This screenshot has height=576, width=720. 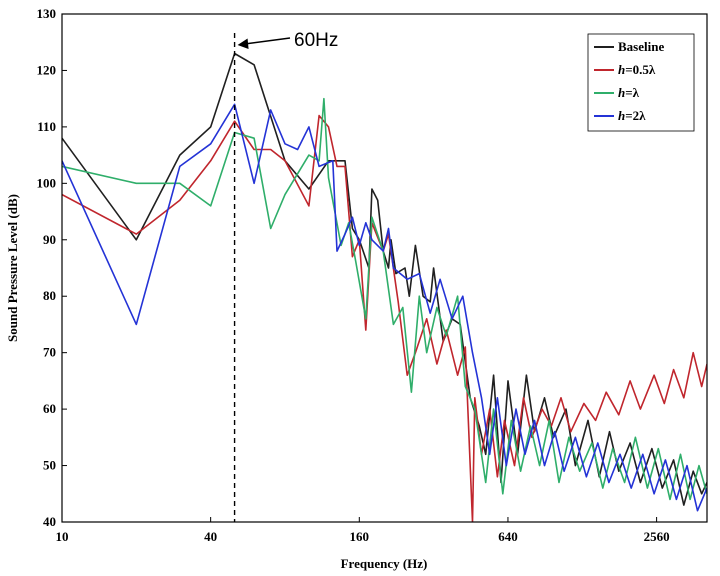 What do you see at coordinates (285, 276) in the screenshot?
I see `annotation-layer: 60Hz` at bounding box center [285, 276].